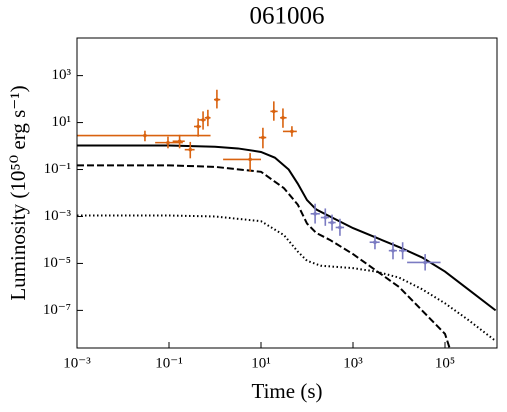 This screenshot has height=412, width=507. What do you see at coordinates (445, 363) in the screenshot?
I see `x-tick-label: 10⁵` at bounding box center [445, 363].